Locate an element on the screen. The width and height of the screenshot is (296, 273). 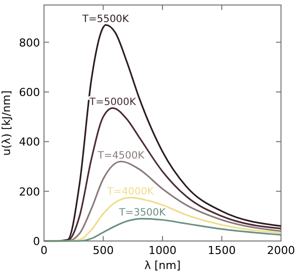
x-tick-label: 1500 is located at coordinates (222, 250).